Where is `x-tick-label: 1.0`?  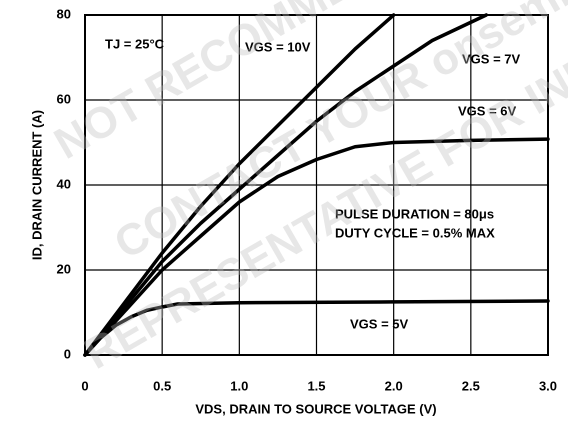 x-tick-label: 1.0 is located at coordinates (239, 385).